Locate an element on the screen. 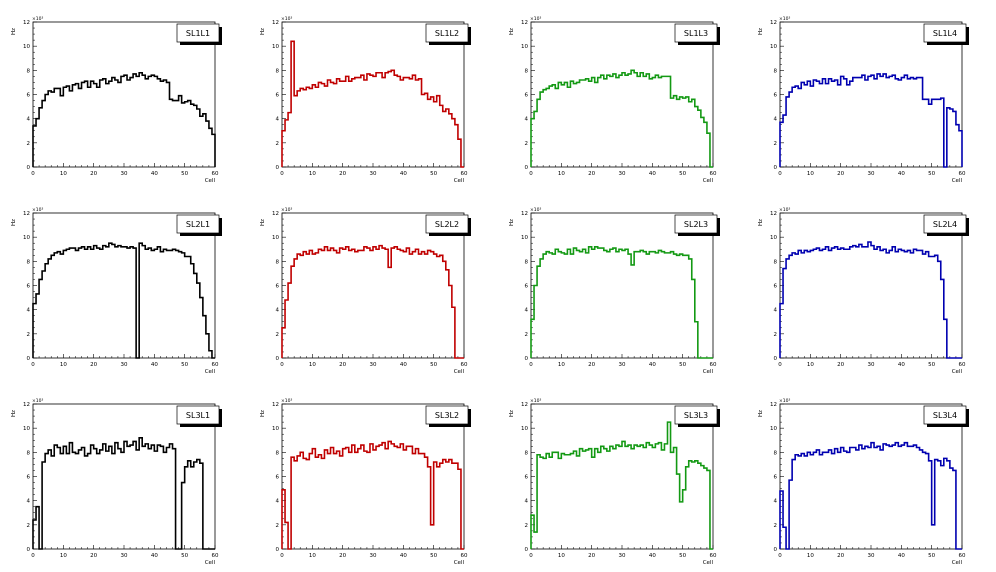 The width and height of the screenshot is (996, 572). histogram-panel: 0 10 20 30 40 50 60 0 2 4 6 8 10 12 Hz ×10³ Cell SL3L4 is located at coordinates (863, 482).